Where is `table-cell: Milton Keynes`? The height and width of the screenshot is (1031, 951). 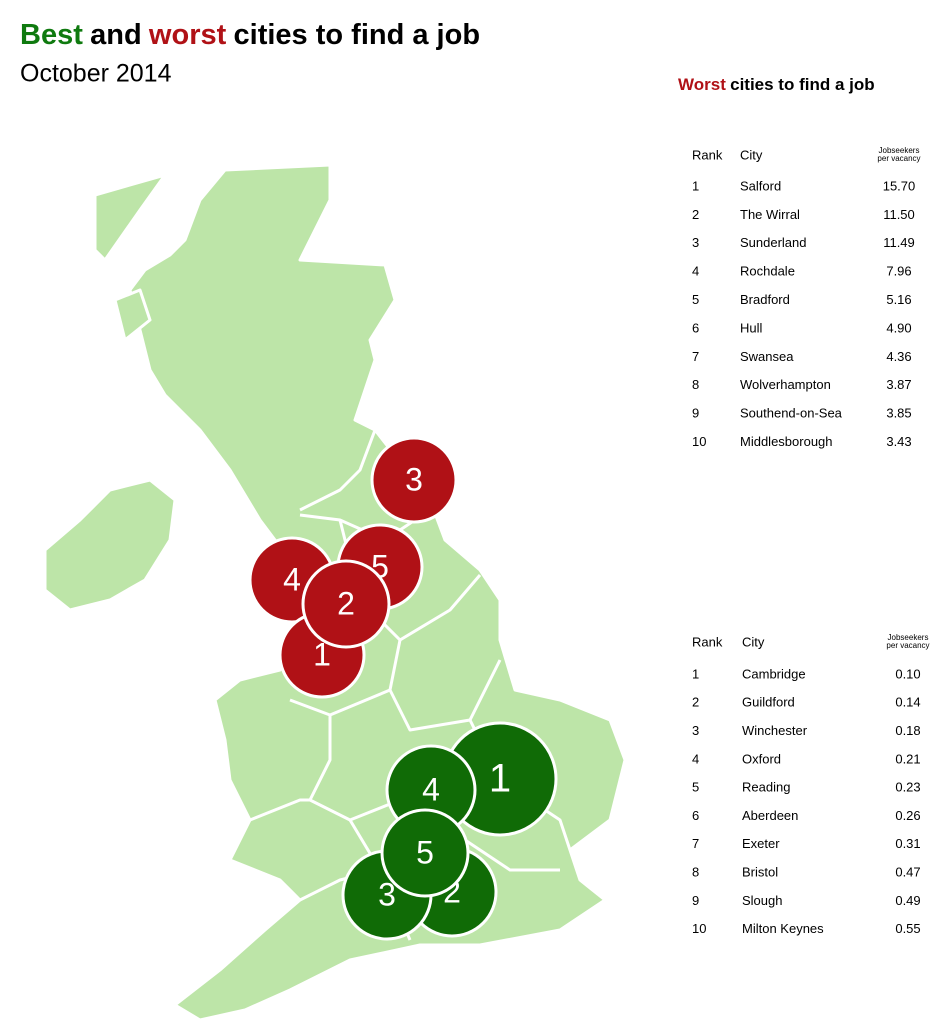 table-cell: Milton Keynes is located at coordinates (783, 928).